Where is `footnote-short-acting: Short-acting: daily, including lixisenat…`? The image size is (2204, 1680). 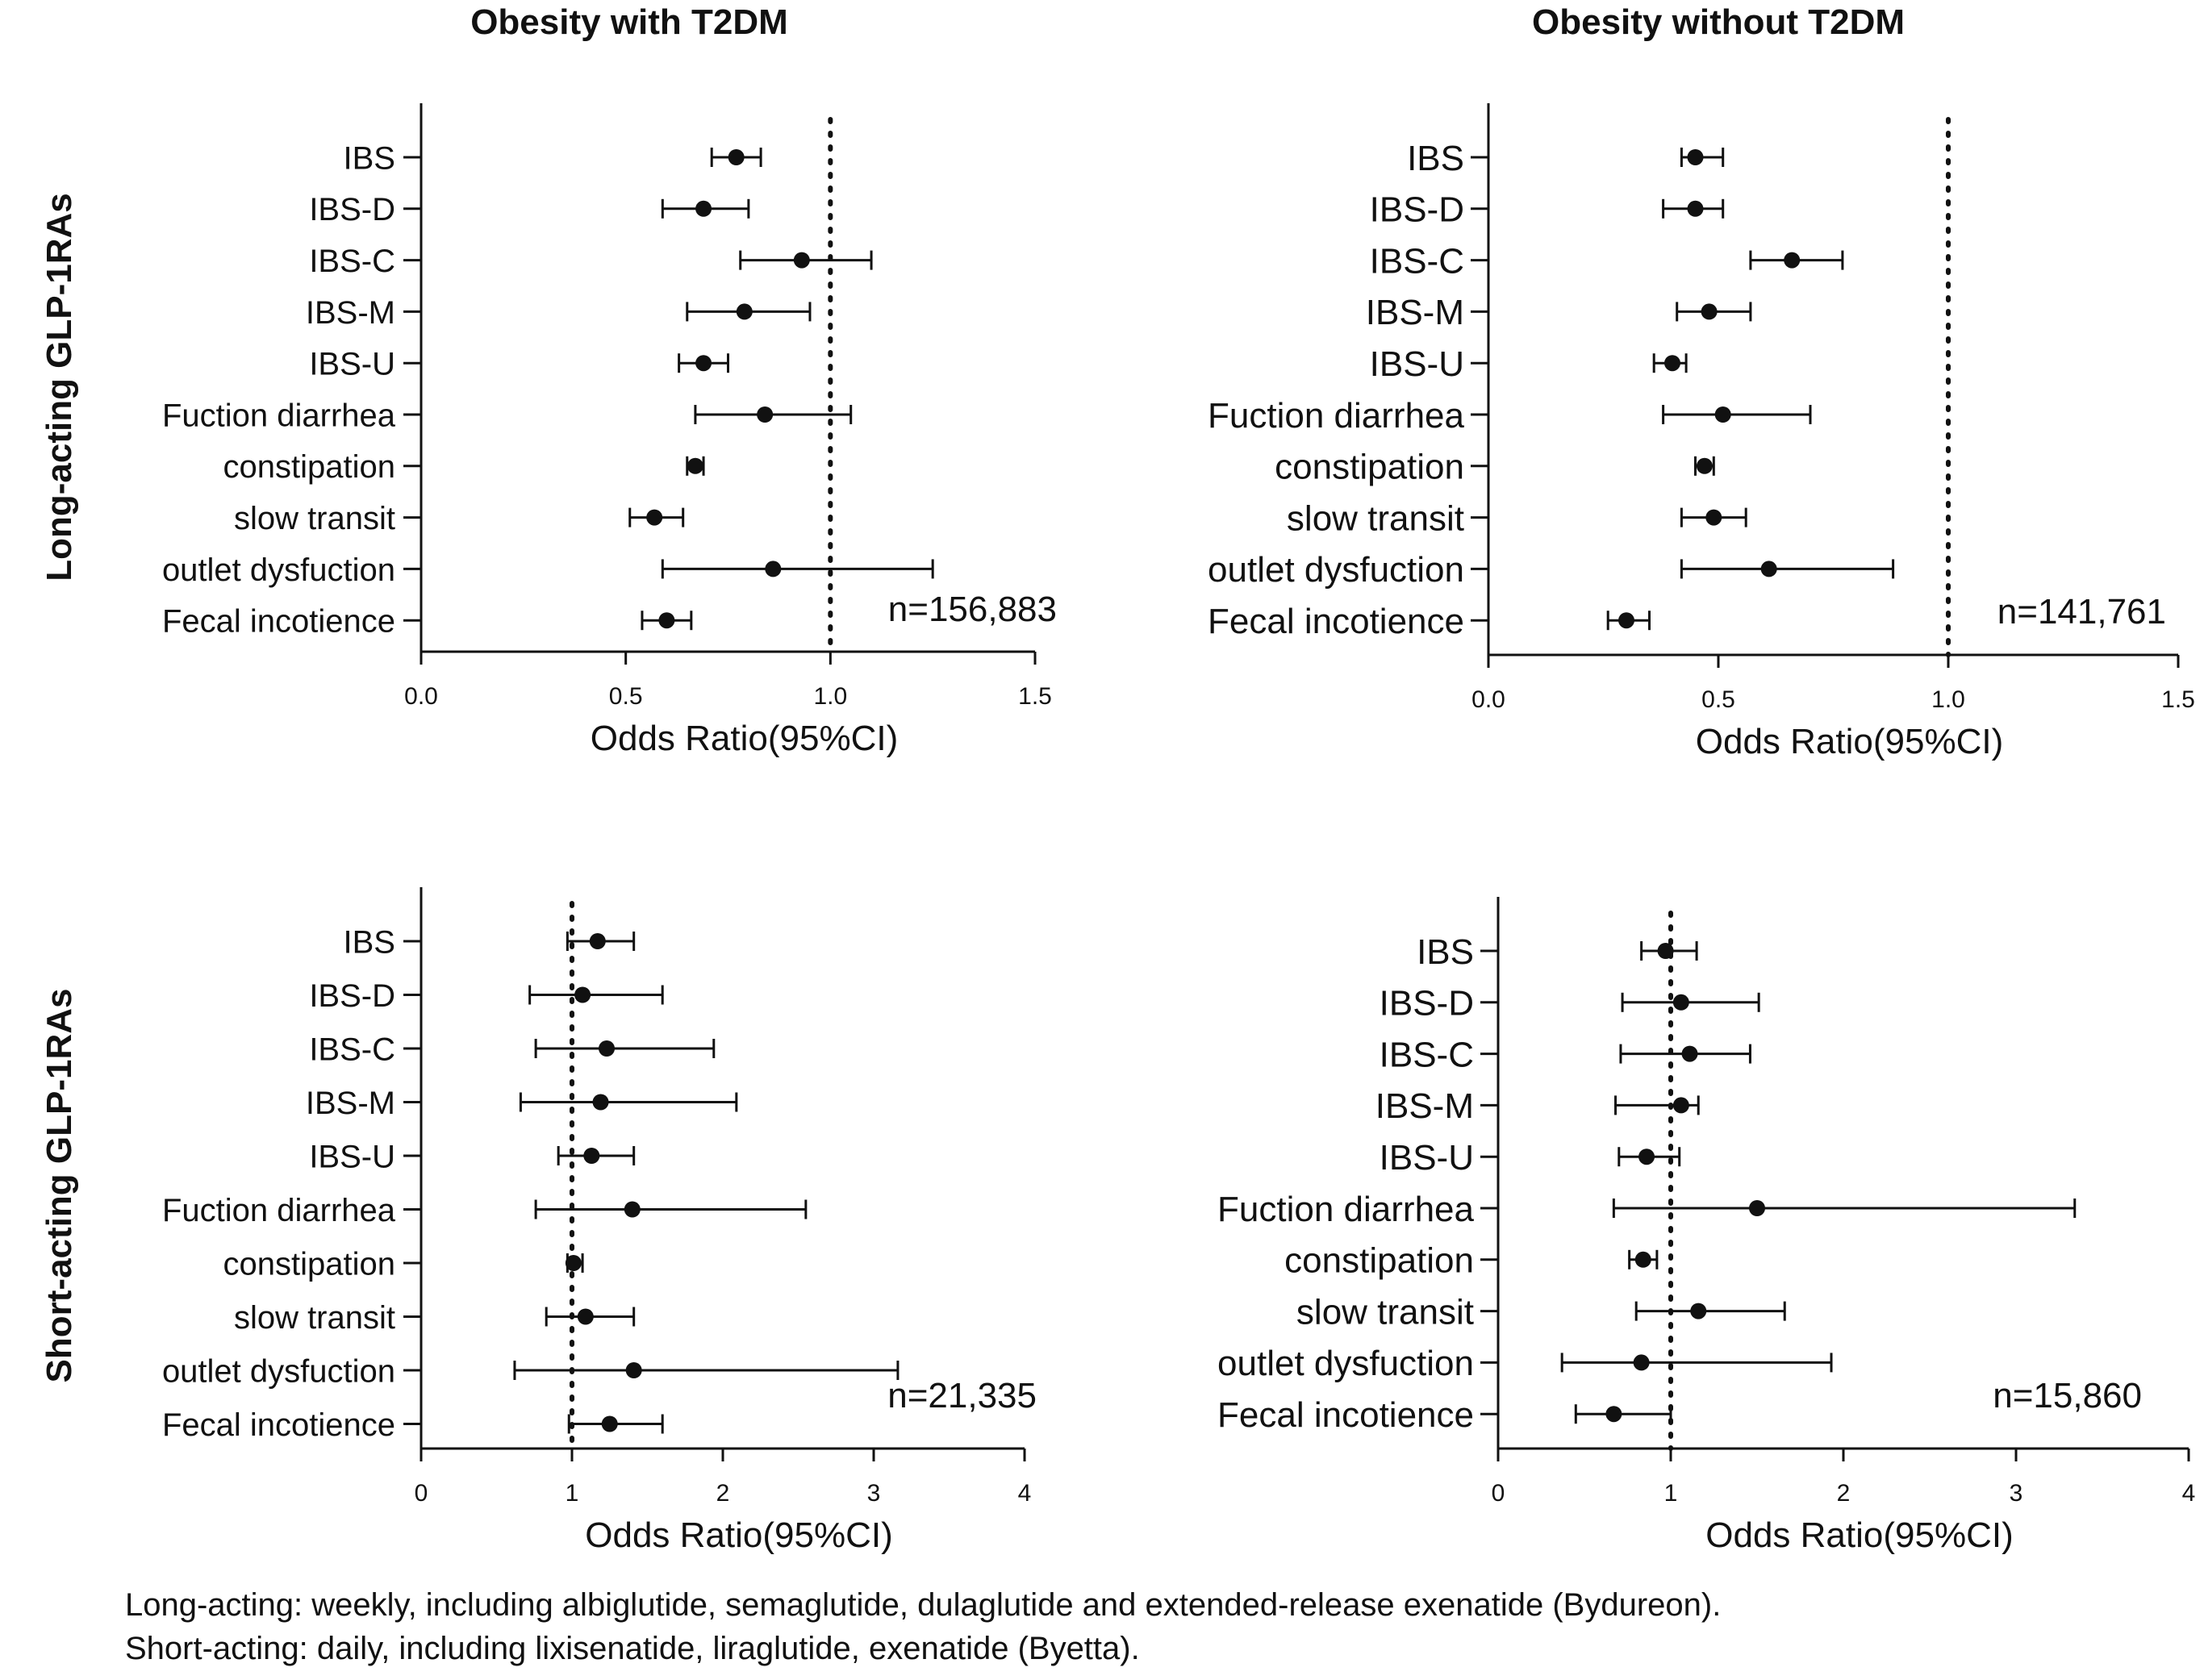
footnote-short-acting: Short-acting: daily, including lixisenat… is located at coordinates (632, 1649).